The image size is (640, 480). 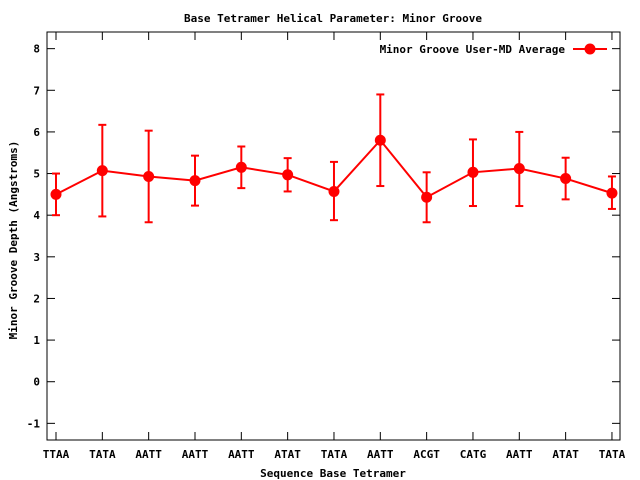 I want to click on legend-marker, so click(x=590, y=49).